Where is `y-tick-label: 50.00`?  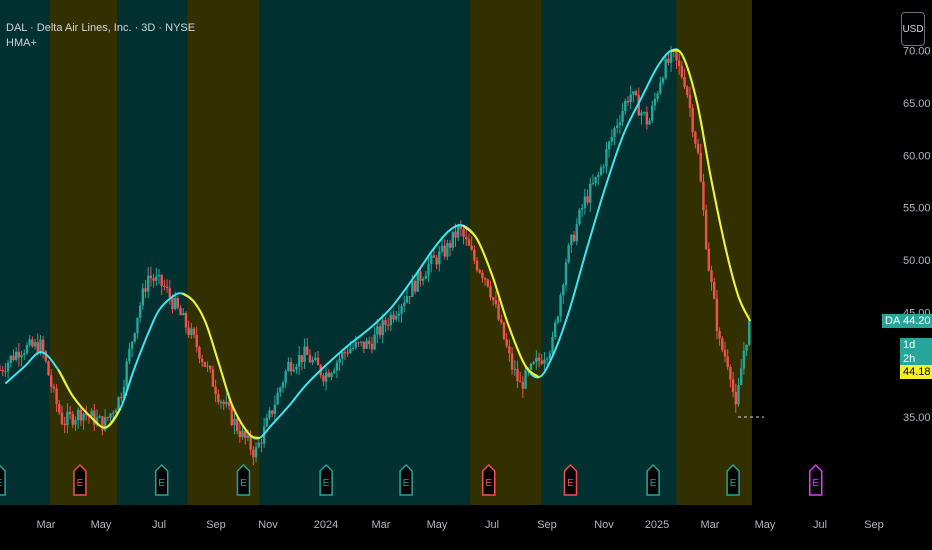 y-tick-label: 50.00 is located at coordinates (917, 261).